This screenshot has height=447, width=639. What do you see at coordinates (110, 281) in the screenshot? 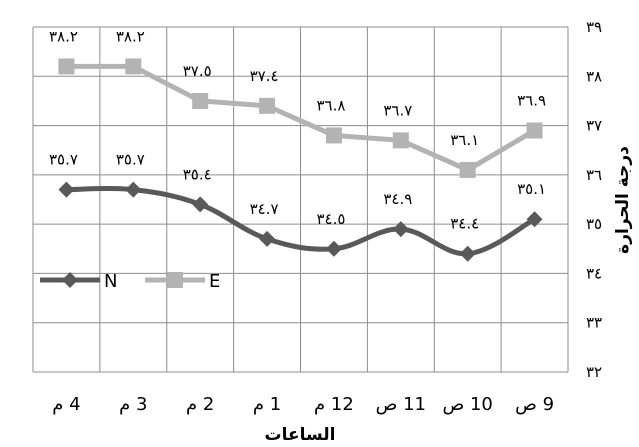
I see `legend-label: N` at bounding box center [110, 281].